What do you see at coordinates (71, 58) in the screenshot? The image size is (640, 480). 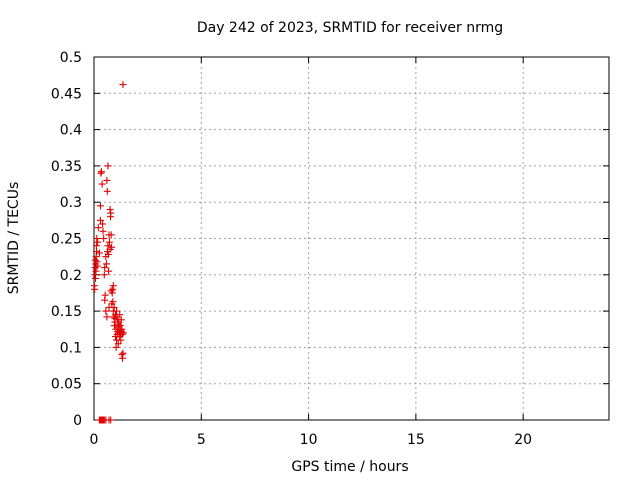 I see `y-tick-label: 0.5` at bounding box center [71, 58].